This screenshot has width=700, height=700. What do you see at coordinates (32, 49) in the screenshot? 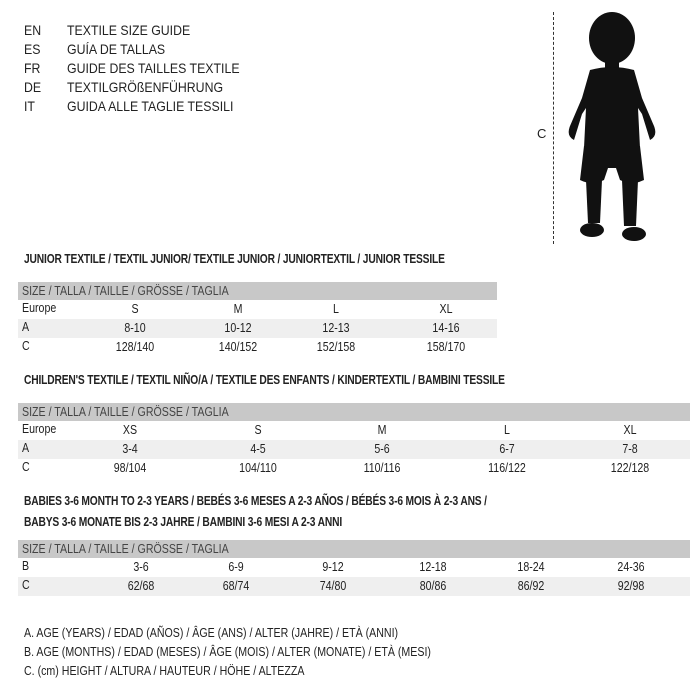
I see `language-code: ES` at bounding box center [32, 49].